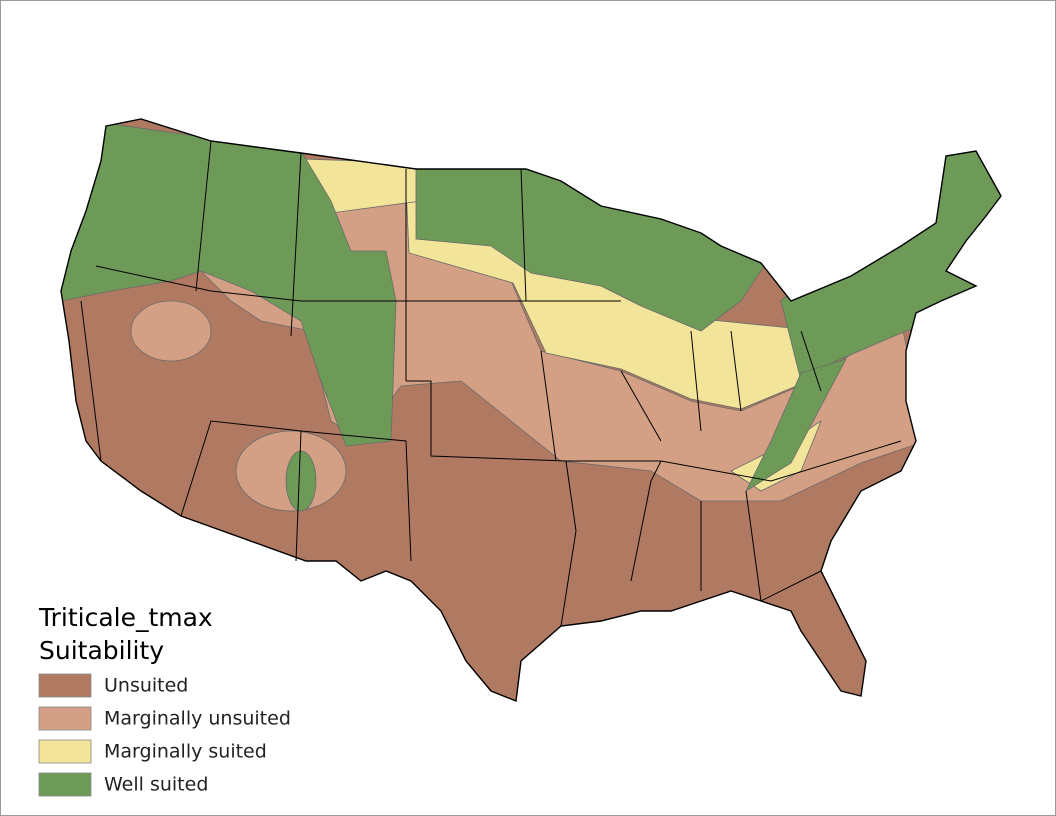 The height and width of the screenshot is (816, 1056). Describe the element at coordinates (185, 752) in the screenshot. I see `legend-label: Marginally suited` at that location.